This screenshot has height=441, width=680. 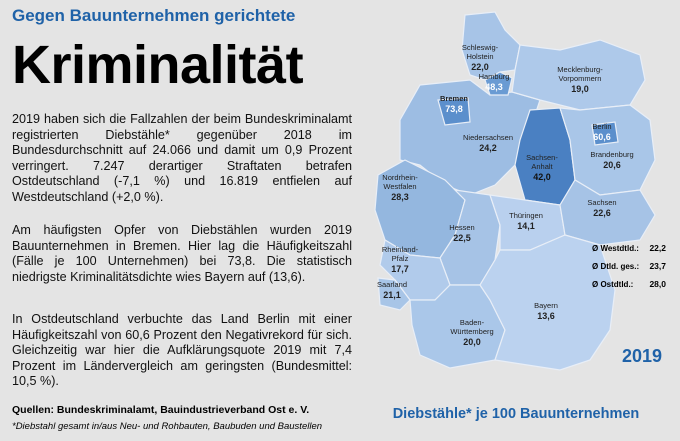 I want to click on state-value: 19,0, so click(x=580, y=89).